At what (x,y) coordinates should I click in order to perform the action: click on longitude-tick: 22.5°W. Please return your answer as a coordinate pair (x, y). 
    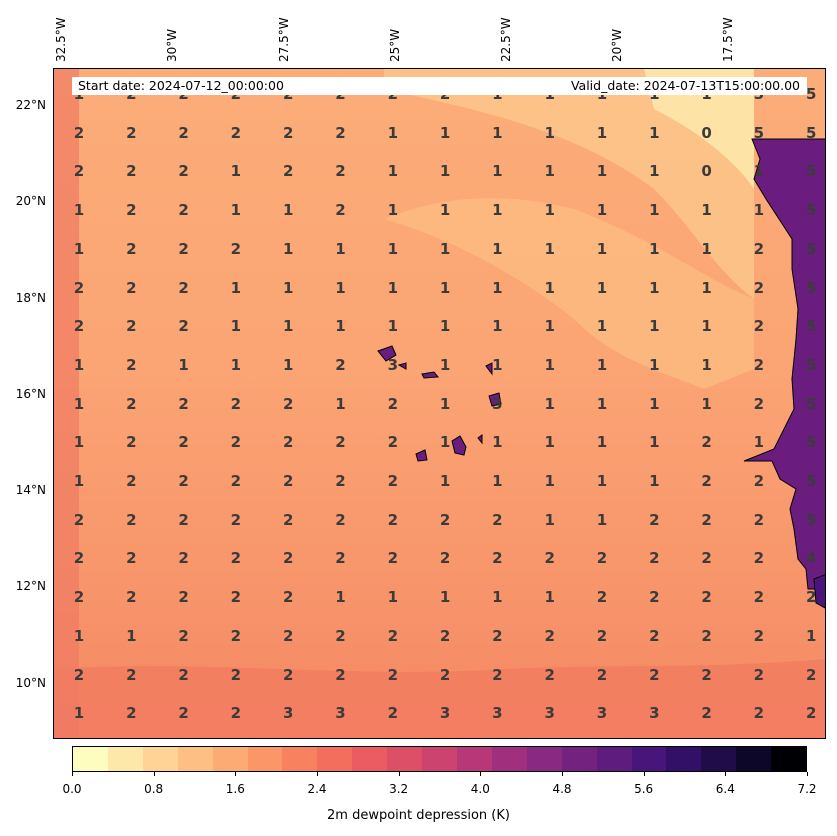
    Looking at the image, I should click on (506, 39).